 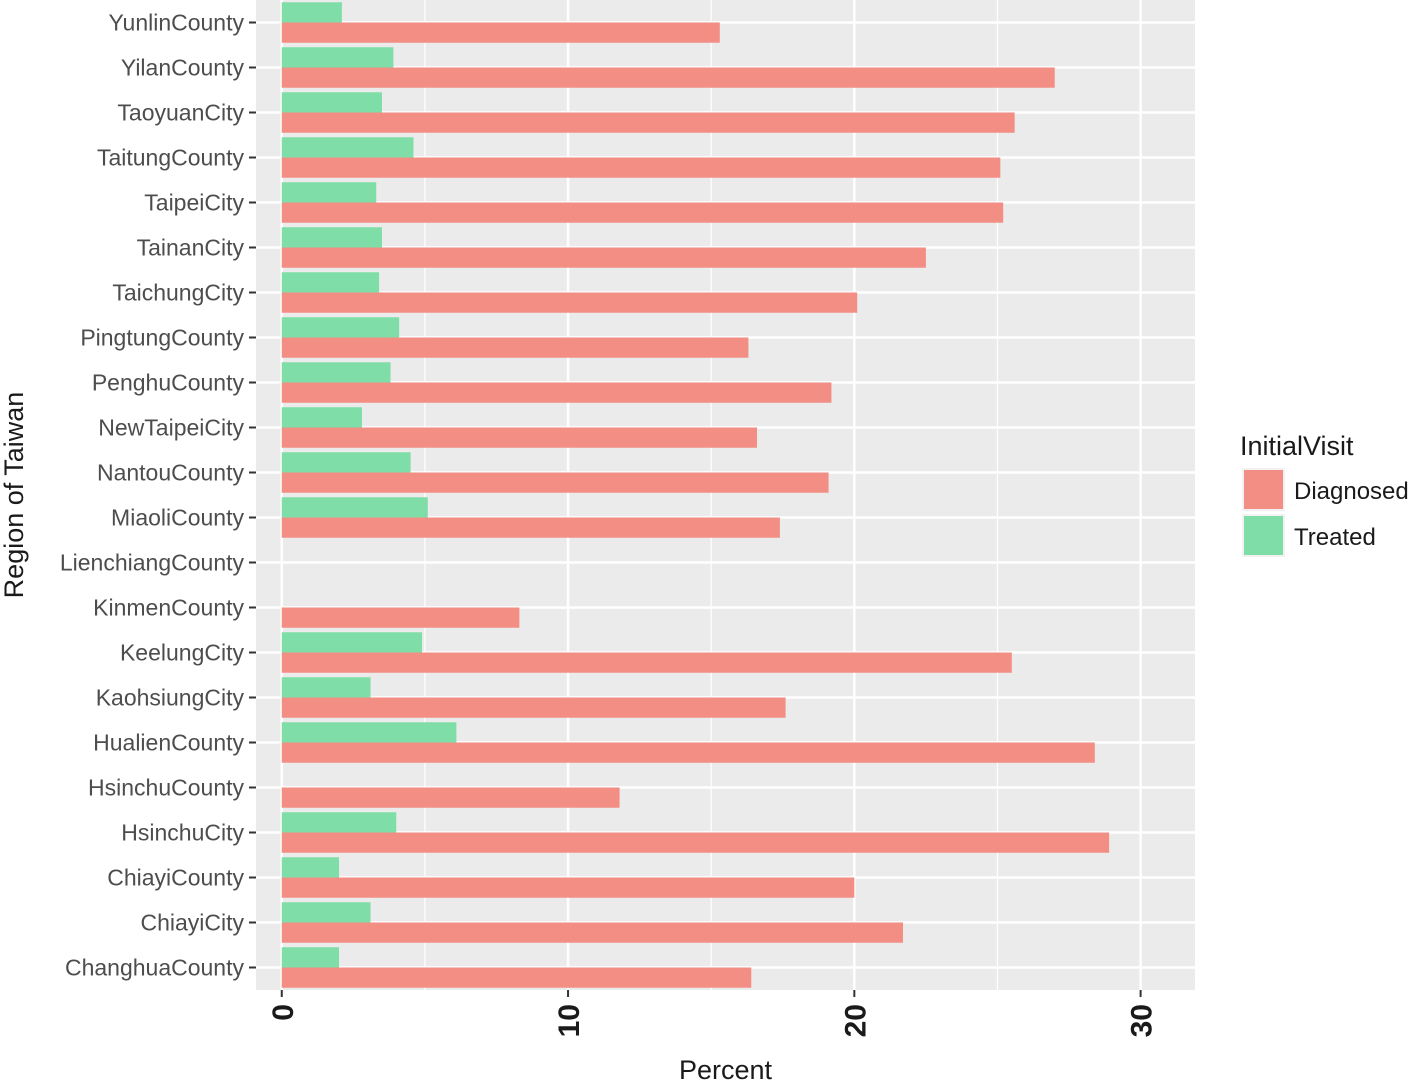 I want to click on bar-treated-KeelungCity, so click(x=352, y=642).